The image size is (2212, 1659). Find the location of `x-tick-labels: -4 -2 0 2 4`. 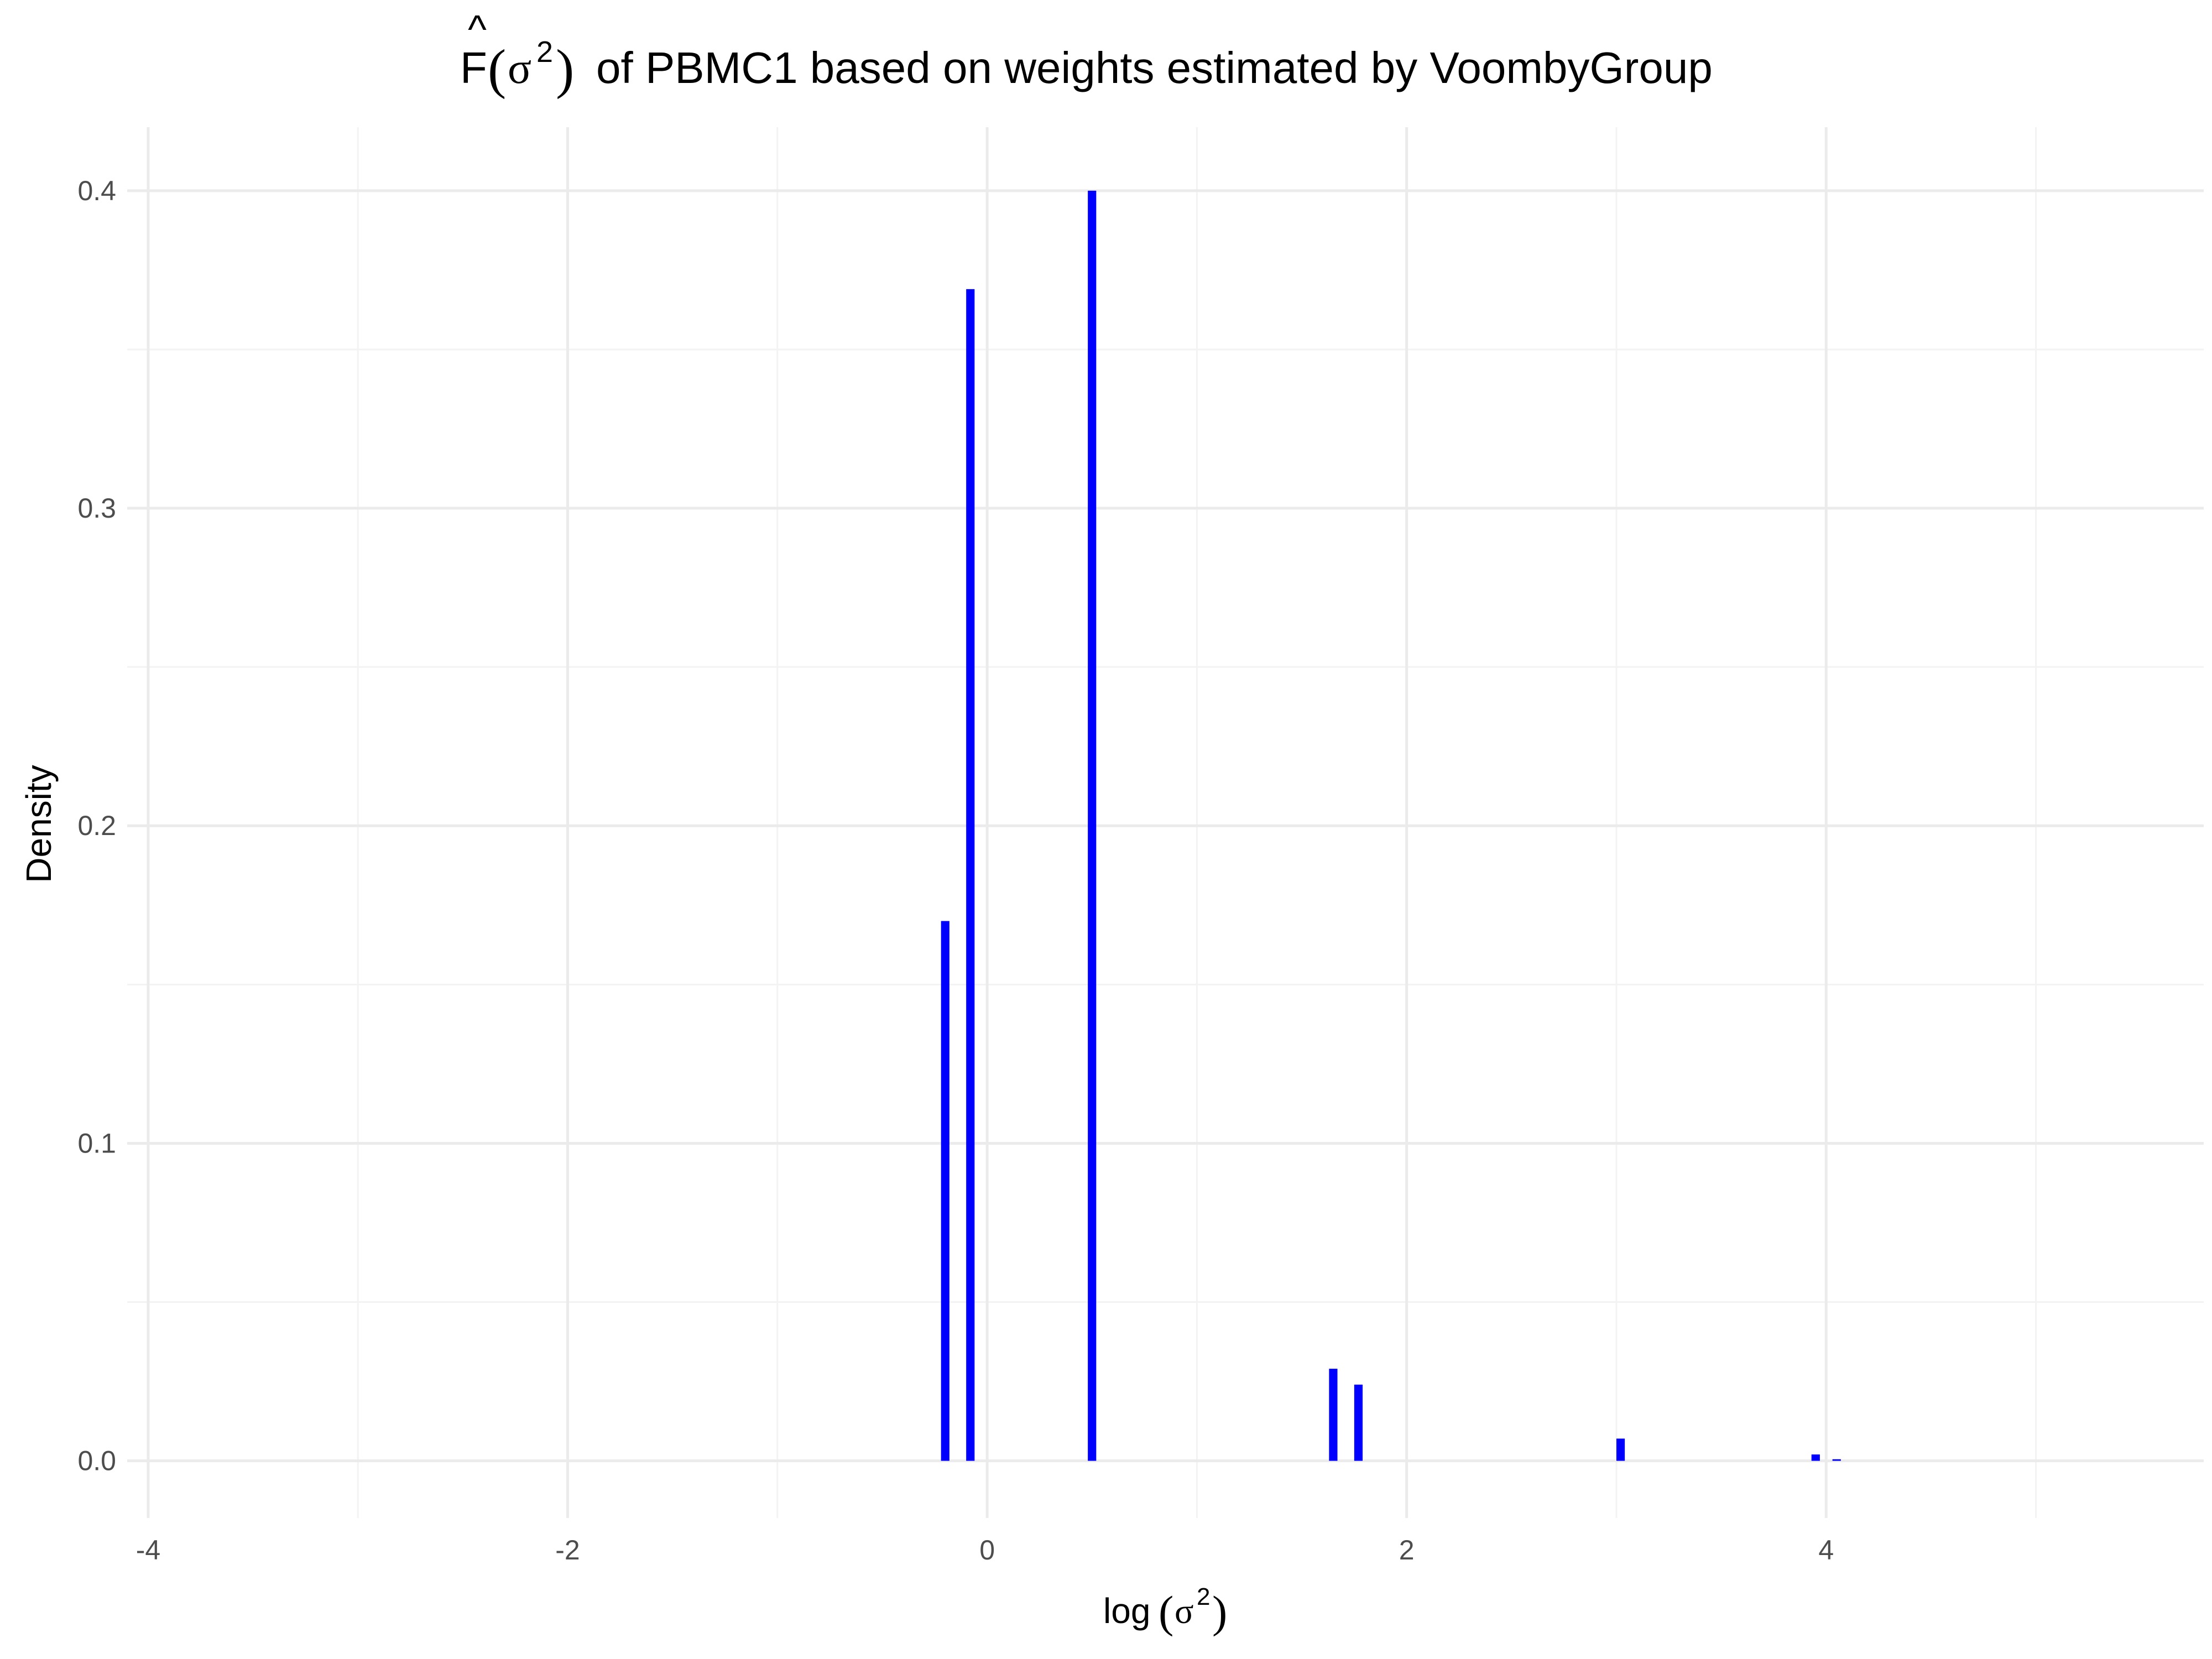

x-tick-labels: -4 -2 0 2 4 is located at coordinates (985, 1550).